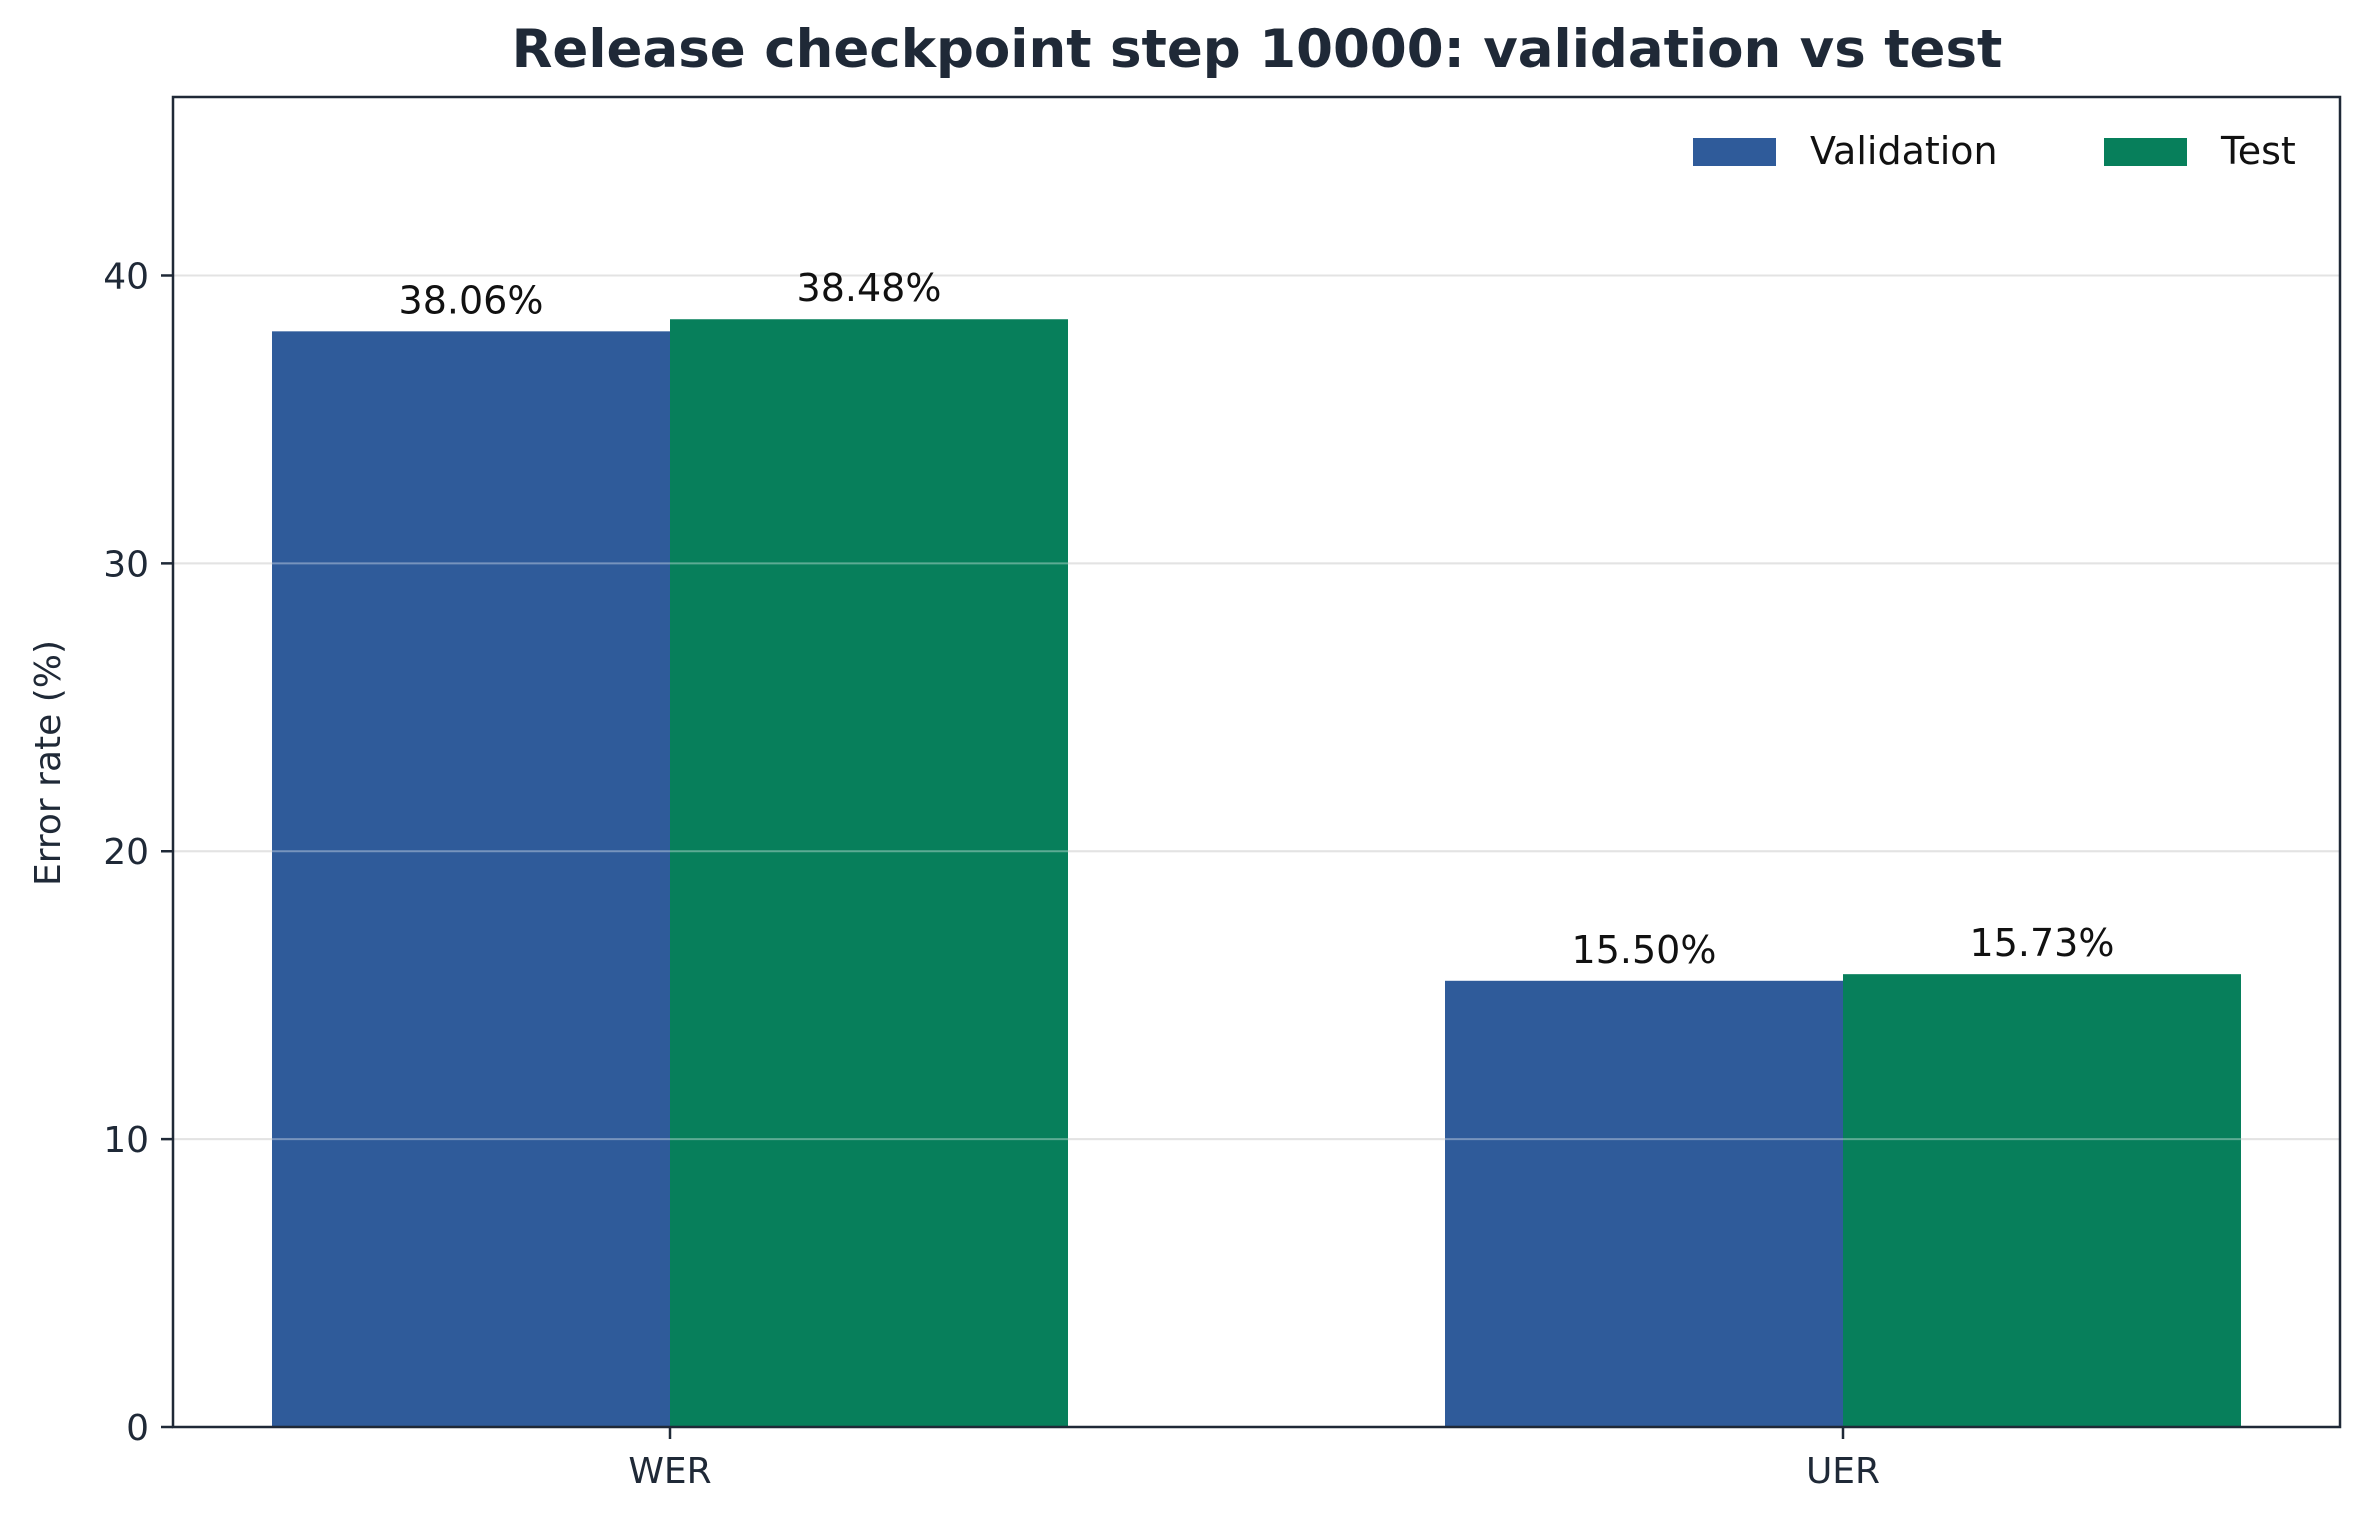 The image size is (2369, 1529). What do you see at coordinates (1843, 1471) in the screenshot?
I see `x-tick-label-uer: UER` at bounding box center [1843, 1471].